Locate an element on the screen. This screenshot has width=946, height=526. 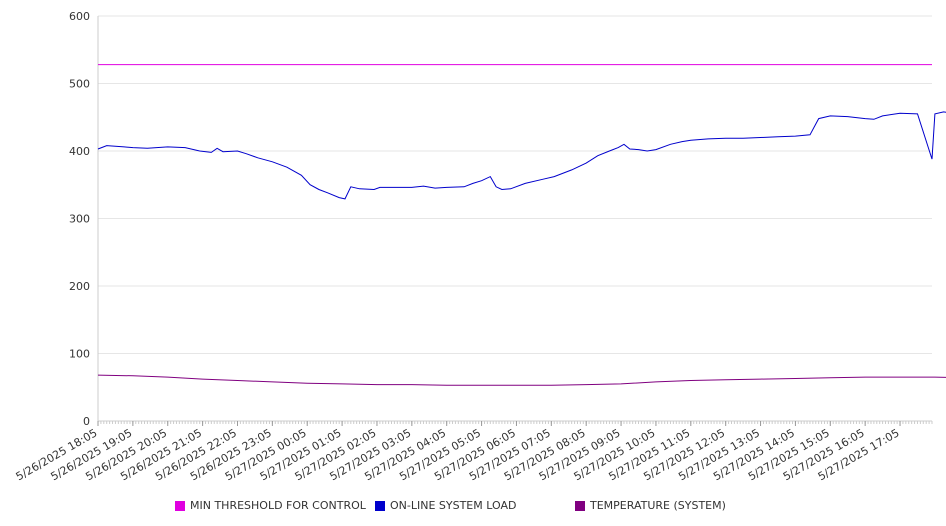
y-tick-label: 500 is located at coordinates (79, 84).